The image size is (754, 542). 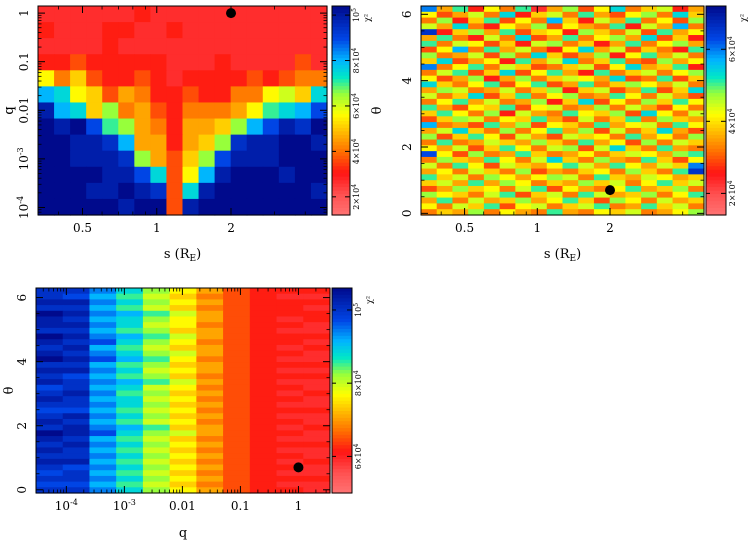 What do you see at coordinates (22, 361) in the screenshot?
I see `y-tick-label: 4` at bounding box center [22, 361].